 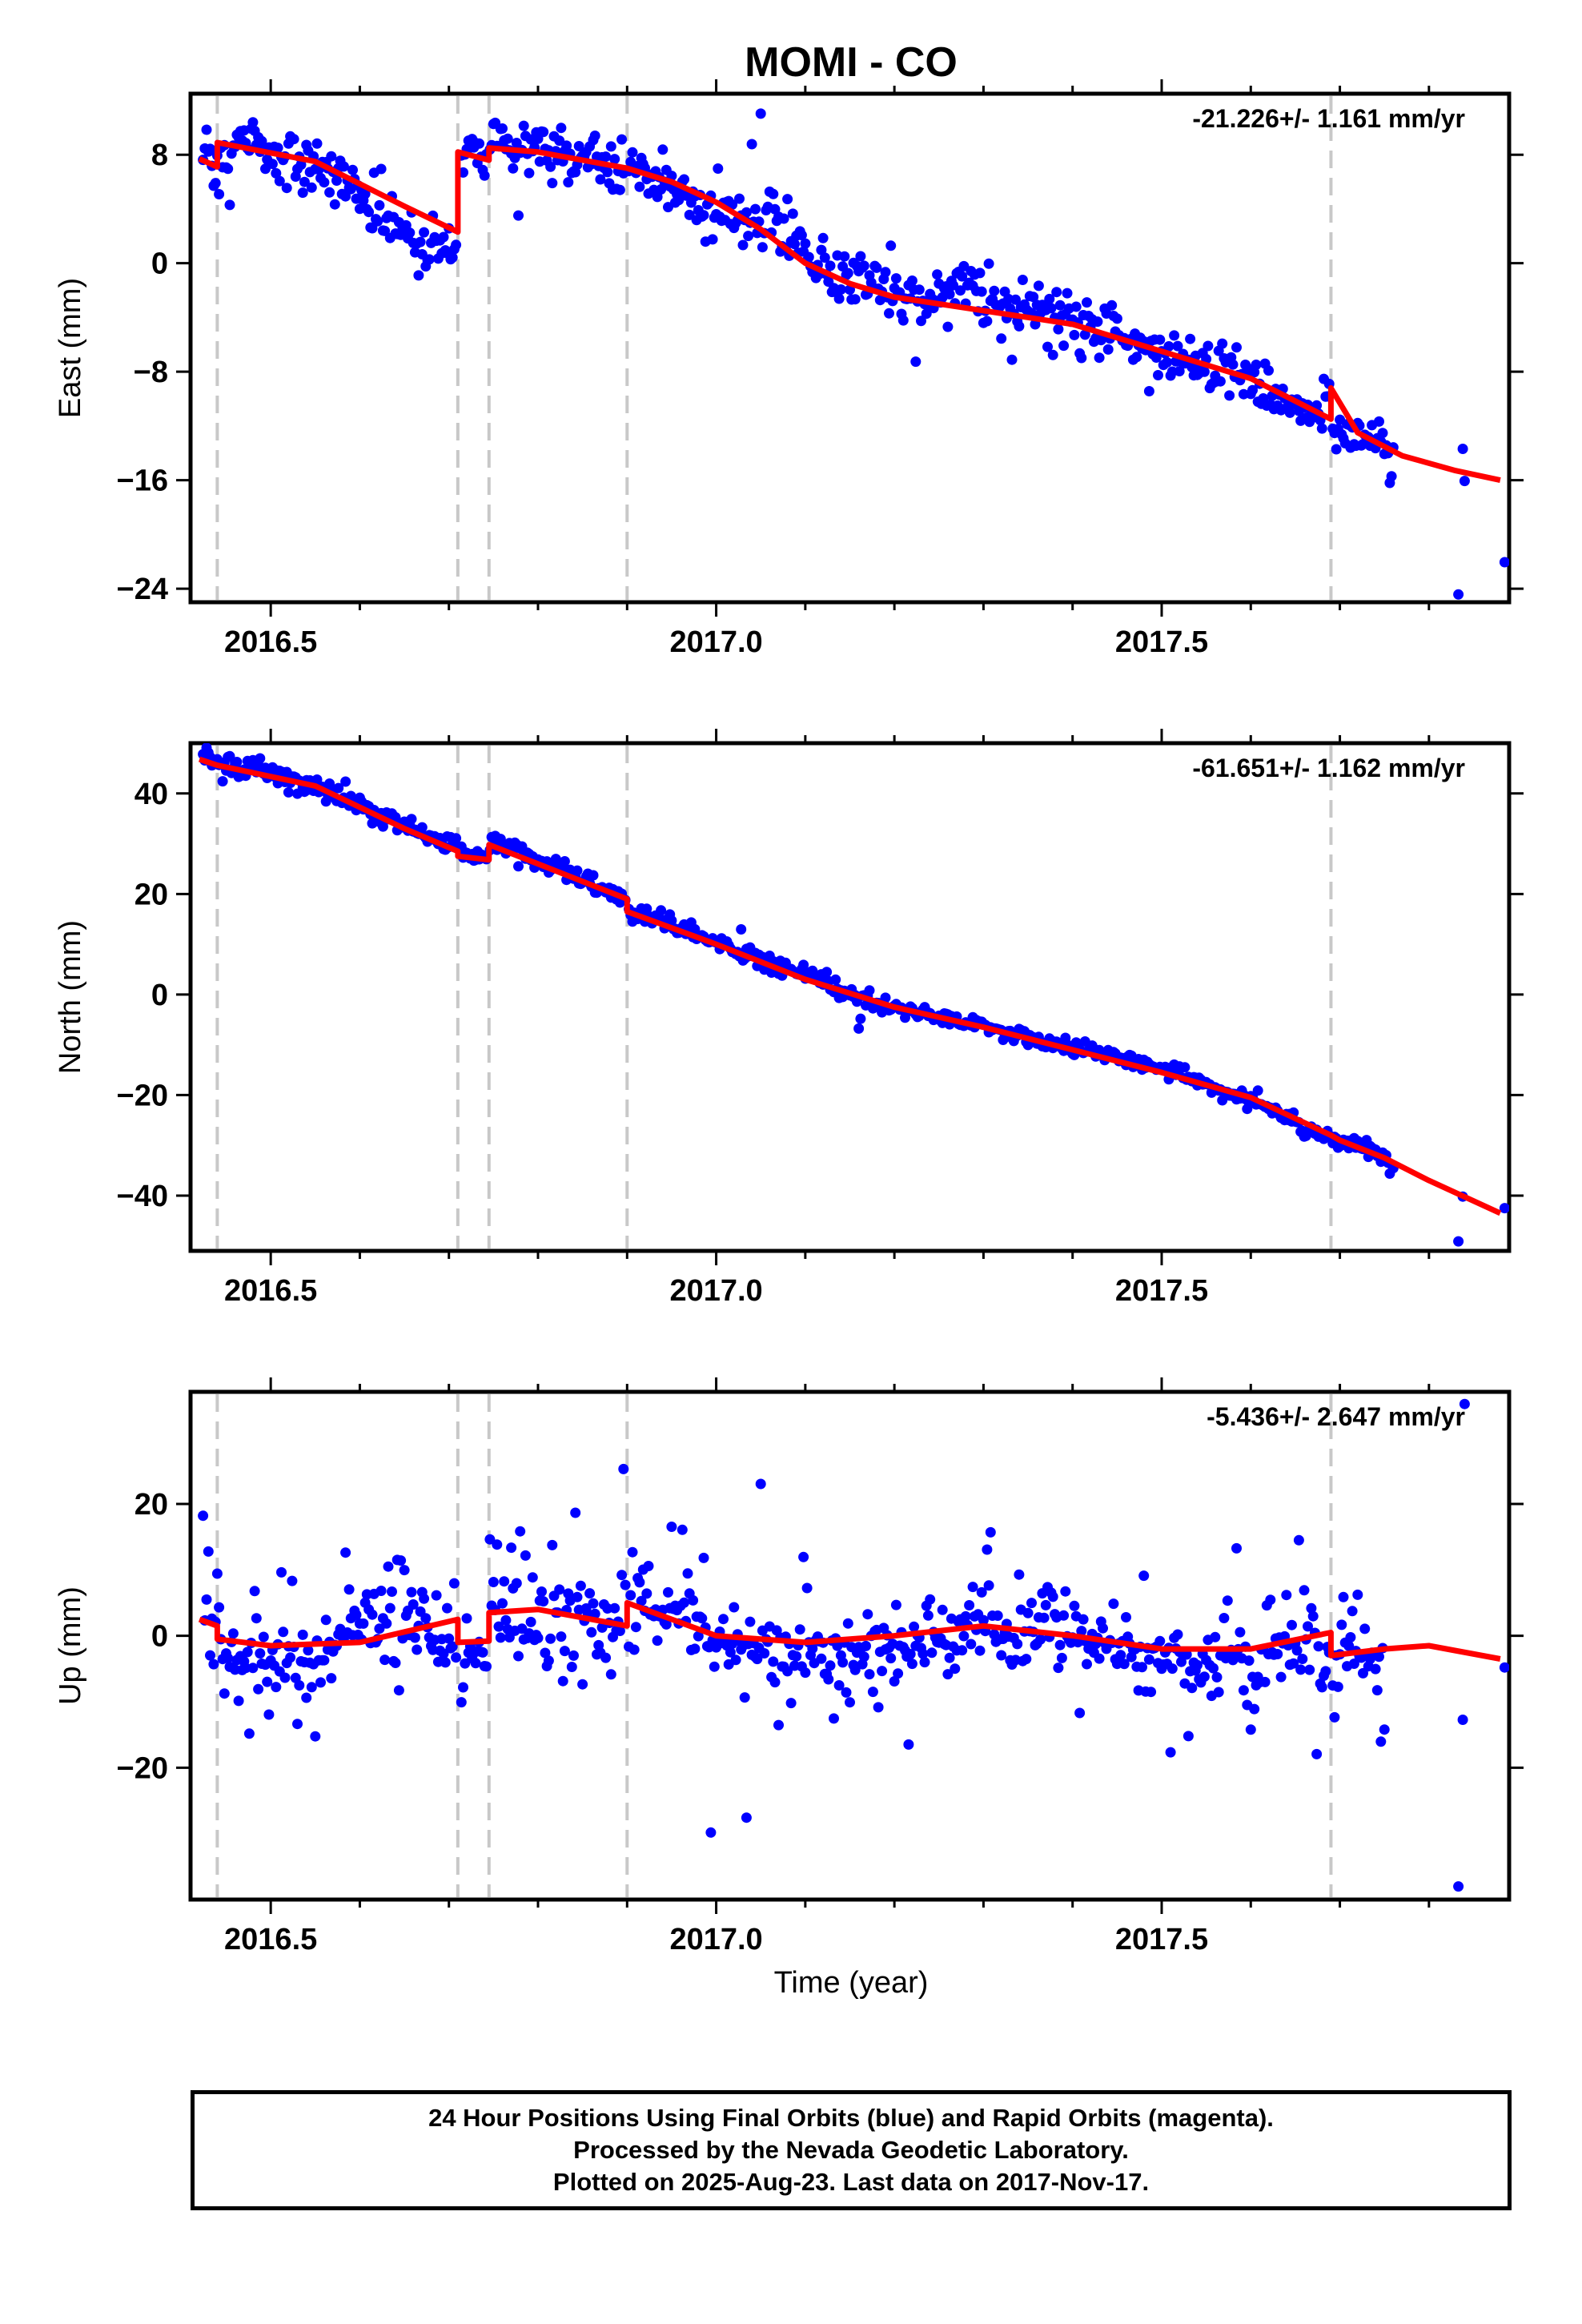 I want to click on east-y-tick-label: −24, so click(x=142, y=590).